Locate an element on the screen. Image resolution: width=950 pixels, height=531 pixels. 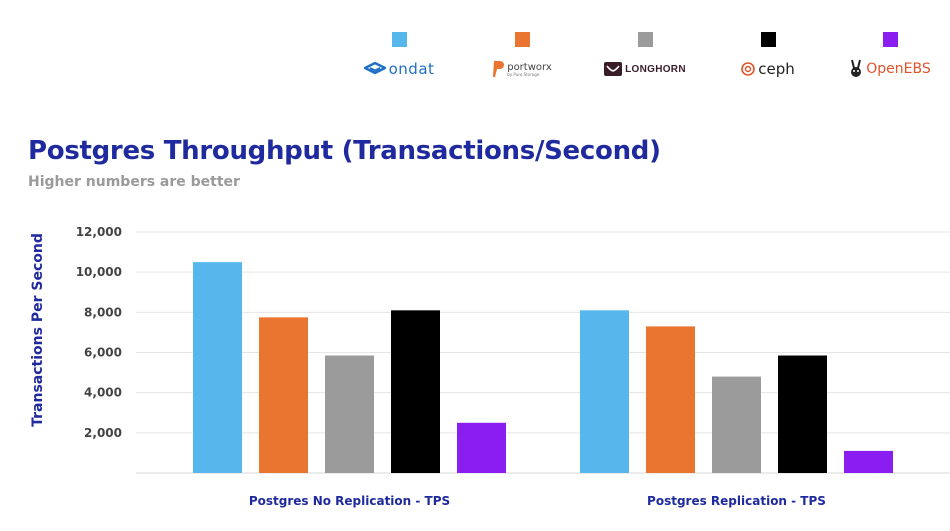
legend-label-ceph: ceph is located at coordinates (776, 69).